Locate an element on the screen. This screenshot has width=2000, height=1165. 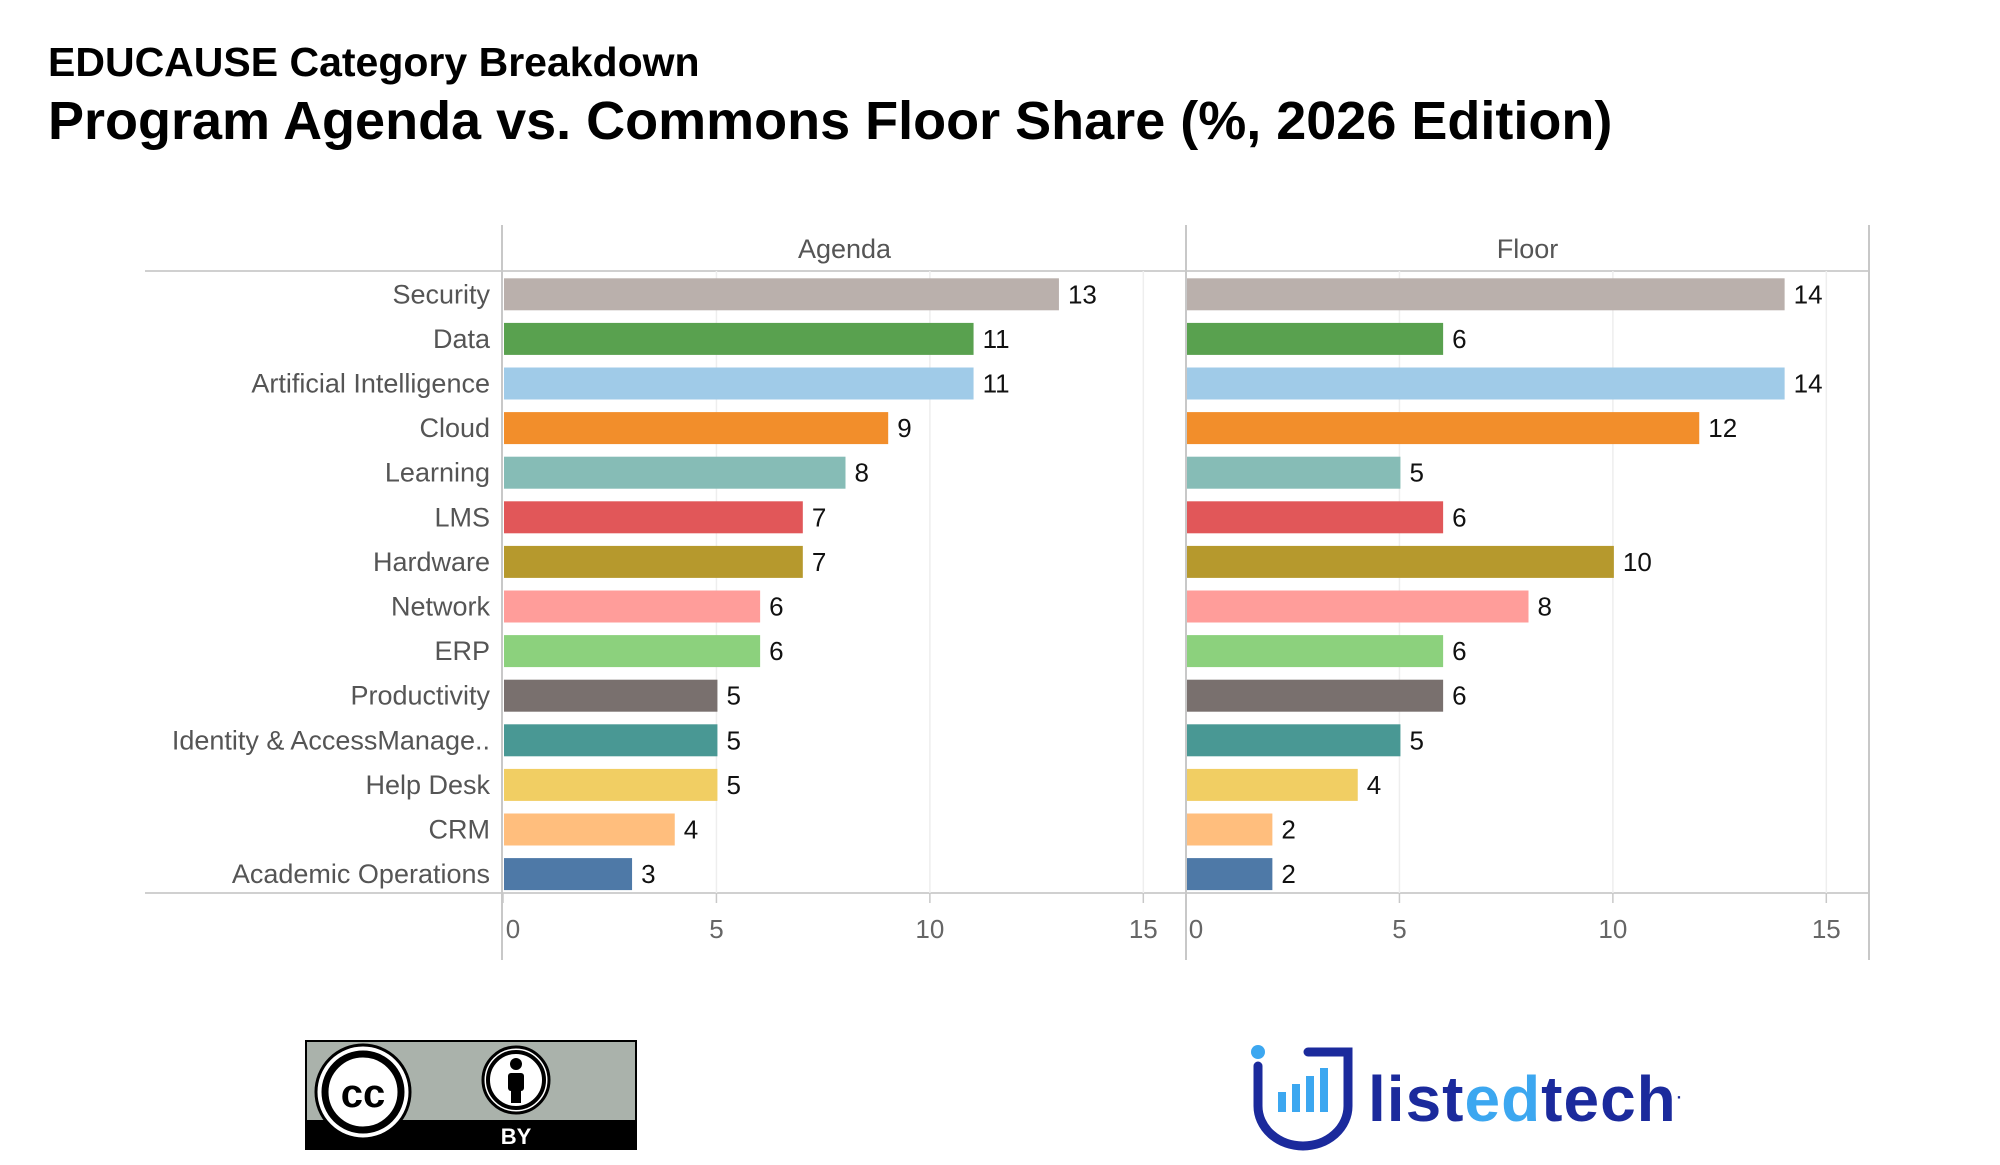
data-label: 12 is located at coordinates (1722, 428).